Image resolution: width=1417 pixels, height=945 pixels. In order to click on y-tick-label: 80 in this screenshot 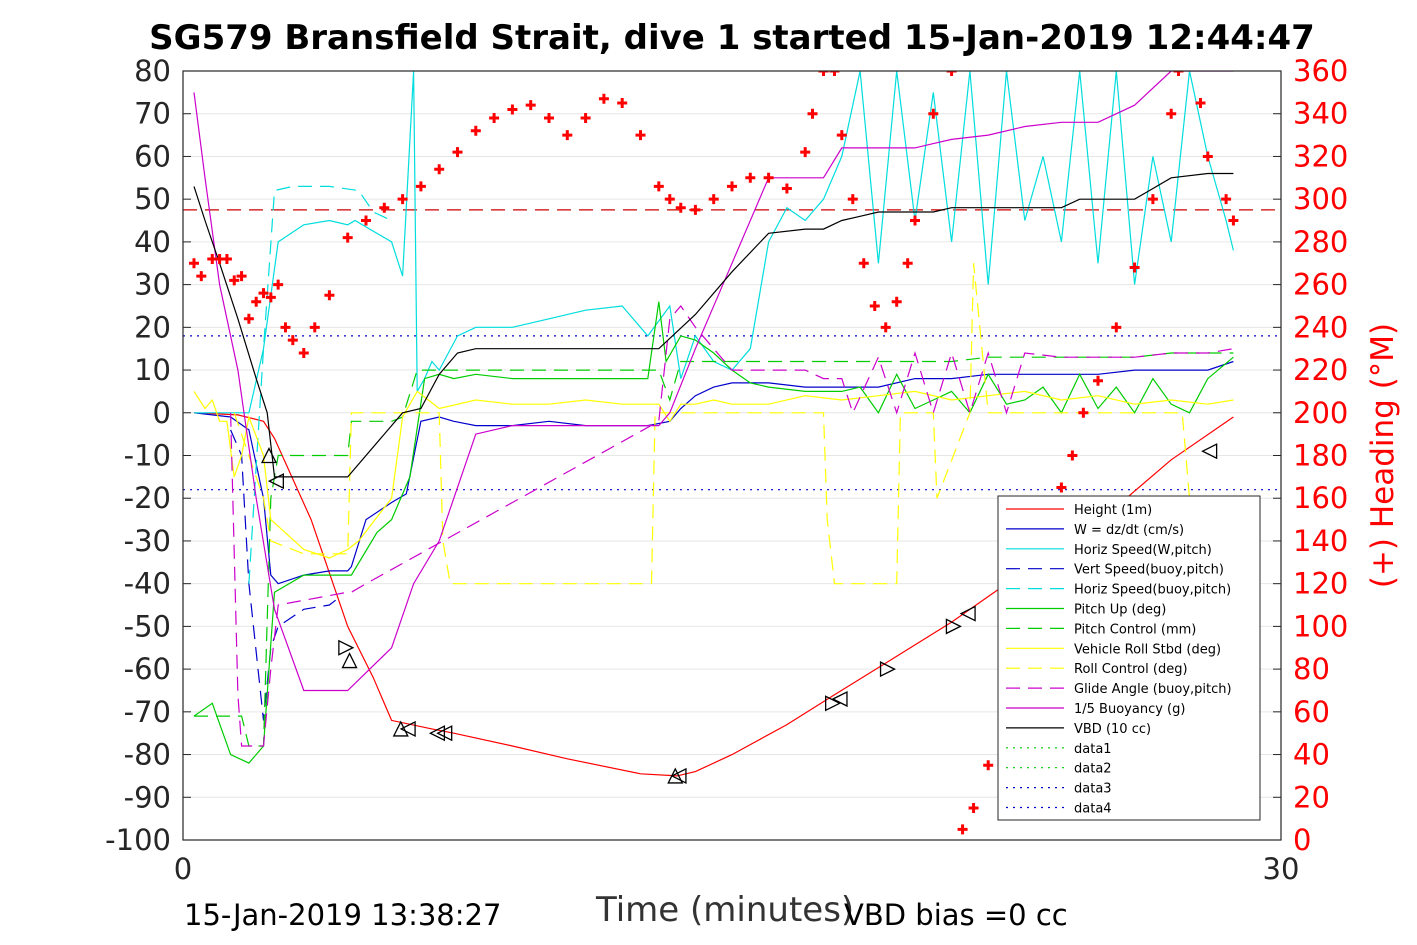, I will do `click(152, 71)`.